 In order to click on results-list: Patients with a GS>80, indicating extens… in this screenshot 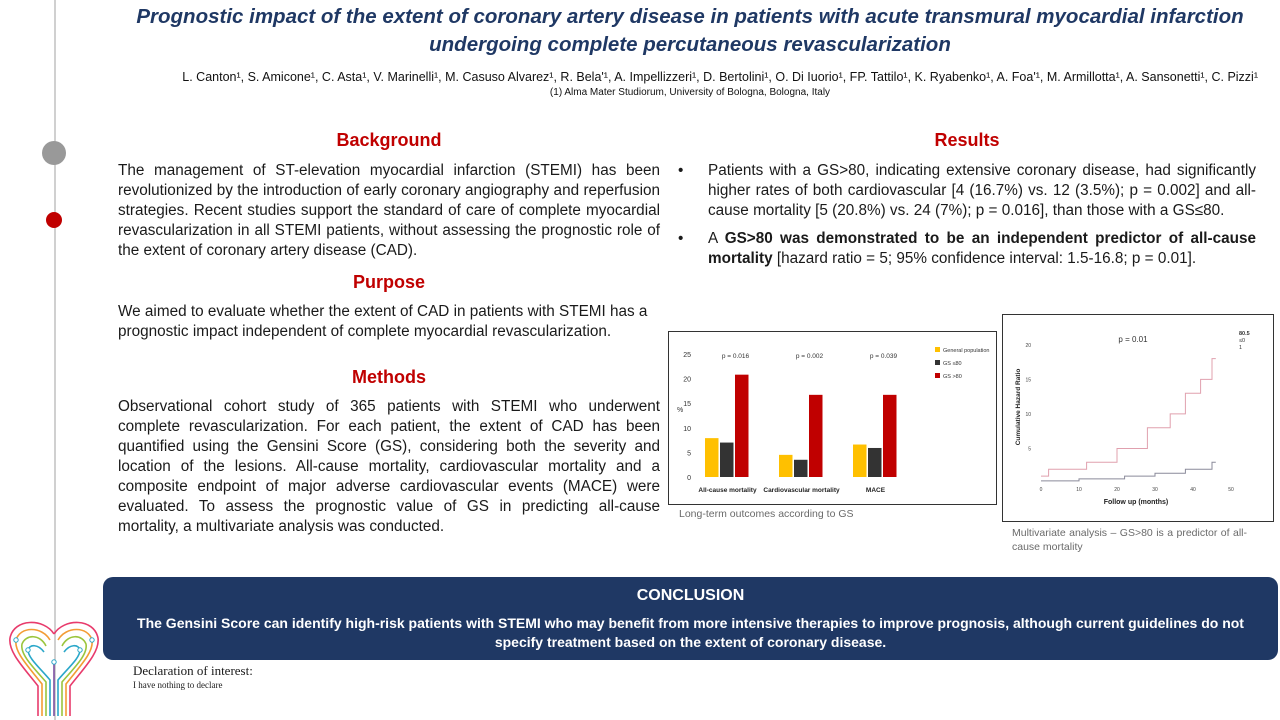, I will do `click(967, 219)`.